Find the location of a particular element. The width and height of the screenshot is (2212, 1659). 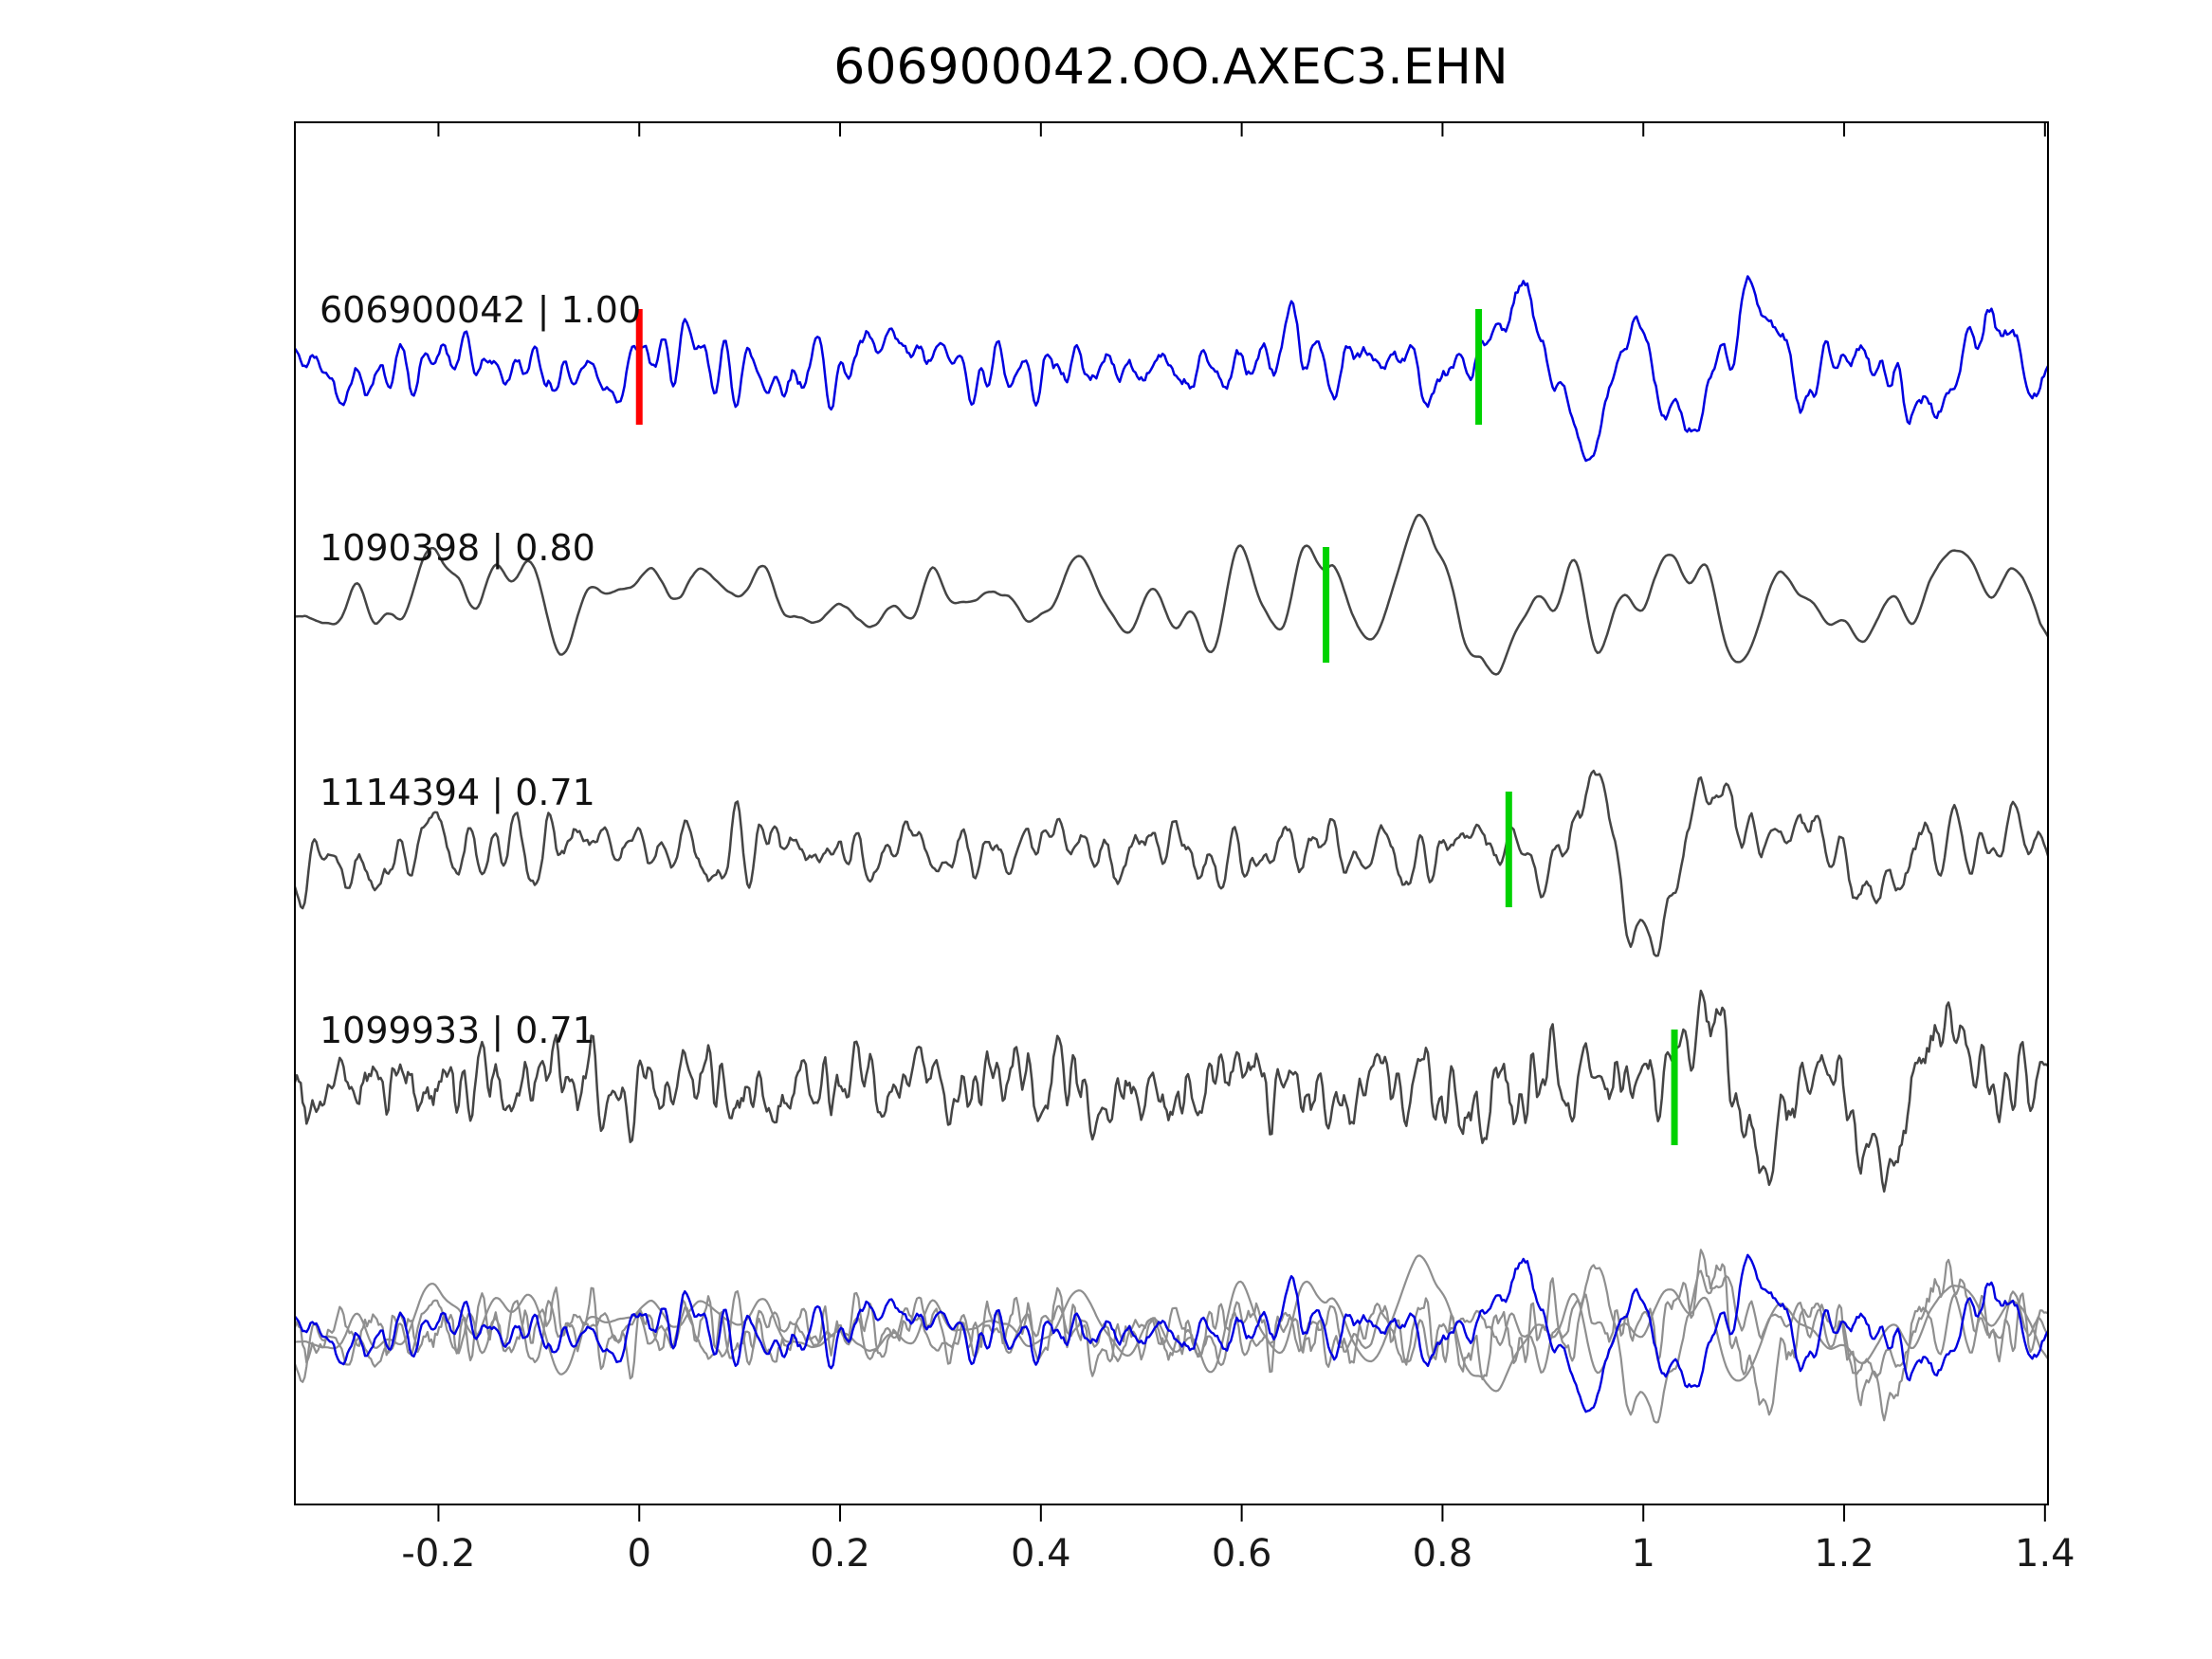

trace-line-1114394-overlay is located at coordinates (1171, 1344).